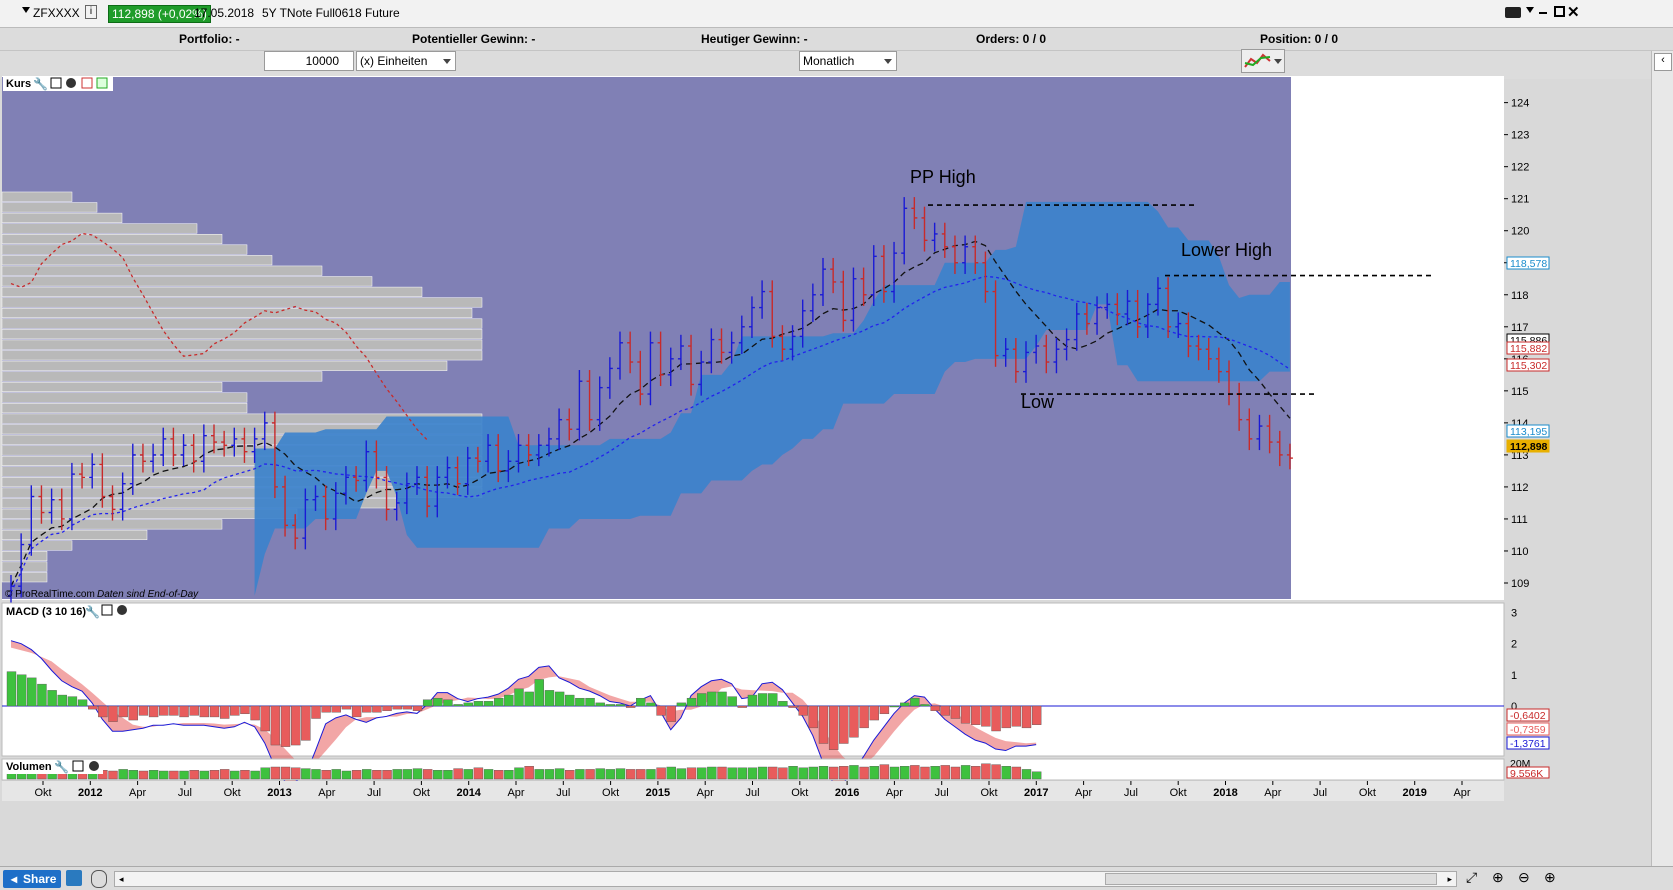 The image size is (1673, 890). What do you see at coordinates (1271, 879) in the screenshot?
I see `scrollbar-thumb` at bounding box center [1271, 879].